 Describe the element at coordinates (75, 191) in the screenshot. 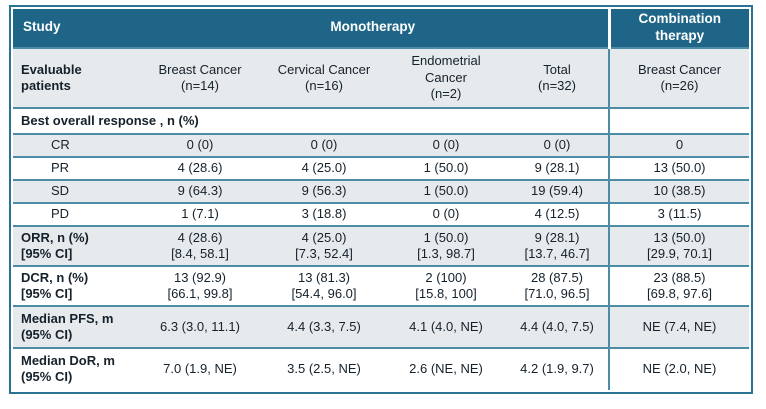

I see `row-label: SD` at that location.